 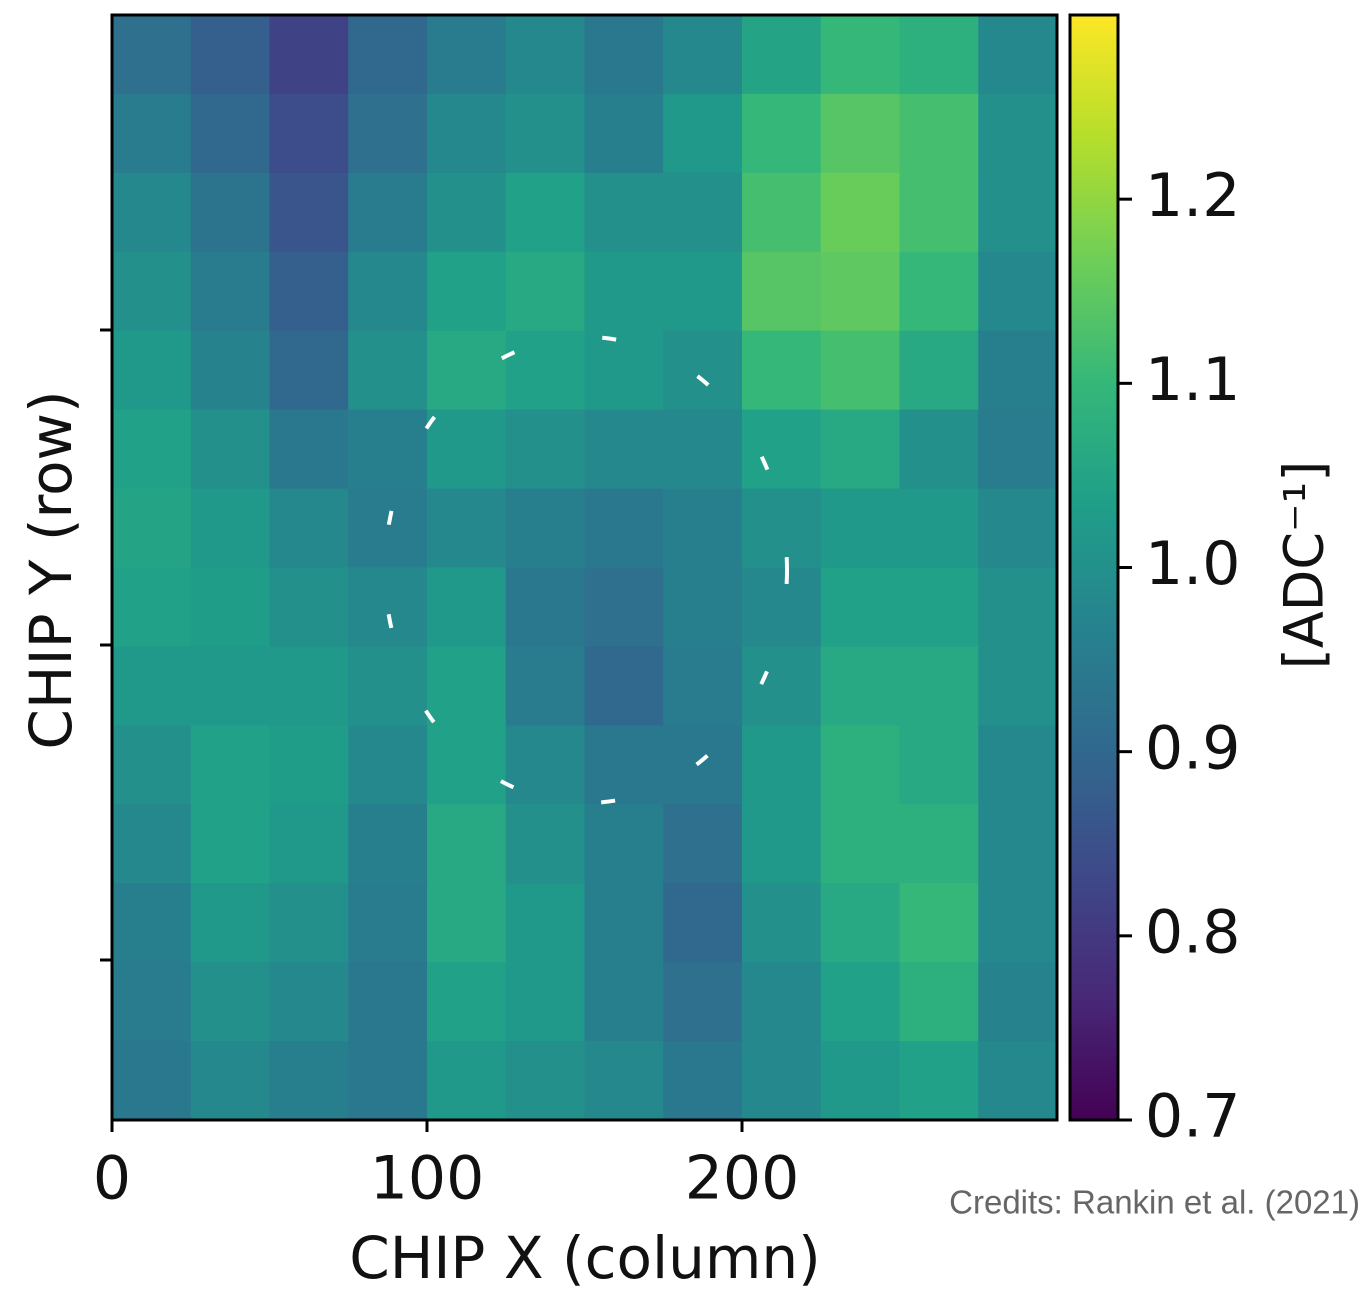 I want to click on colorbar-tick-label: 0.9, so click(x=1192, y=748).